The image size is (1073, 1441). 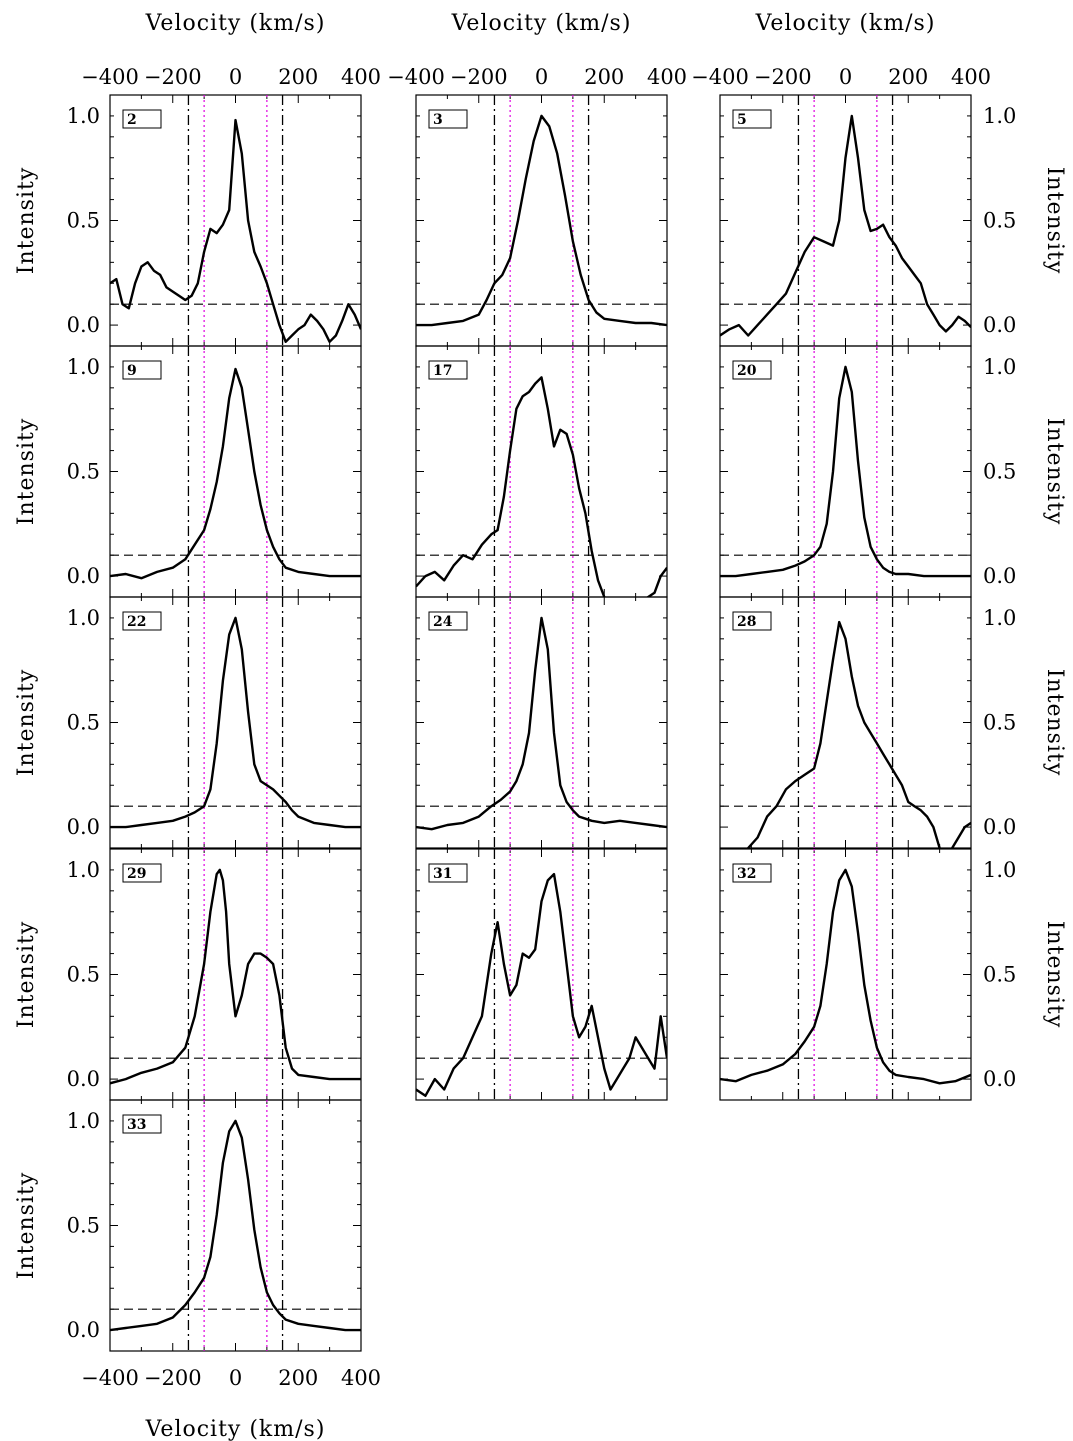 What do you see at coordinates (110, 1378) in the screenshot?
I see `x-tick-label-bottom: −400` at bounding box center [110, 1378].